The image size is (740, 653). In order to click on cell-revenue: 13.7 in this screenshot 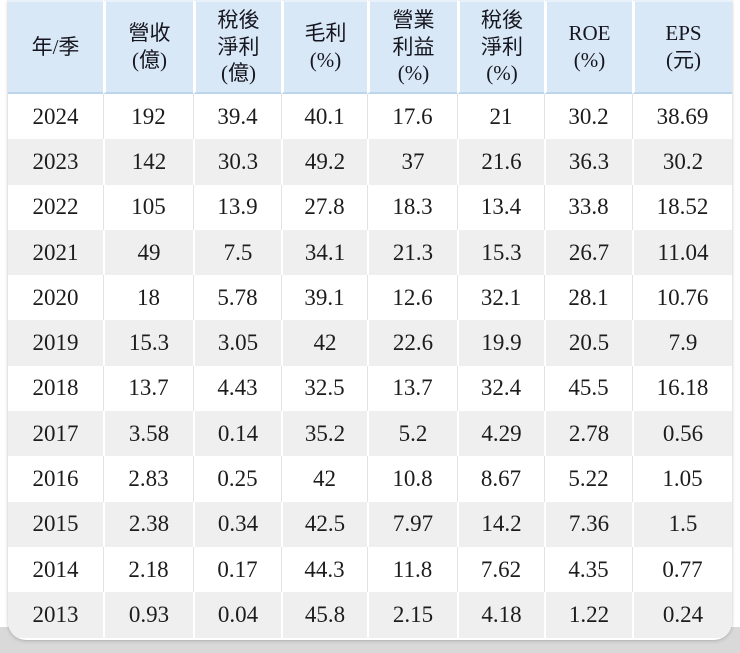, I will do `click(148, 388)`.